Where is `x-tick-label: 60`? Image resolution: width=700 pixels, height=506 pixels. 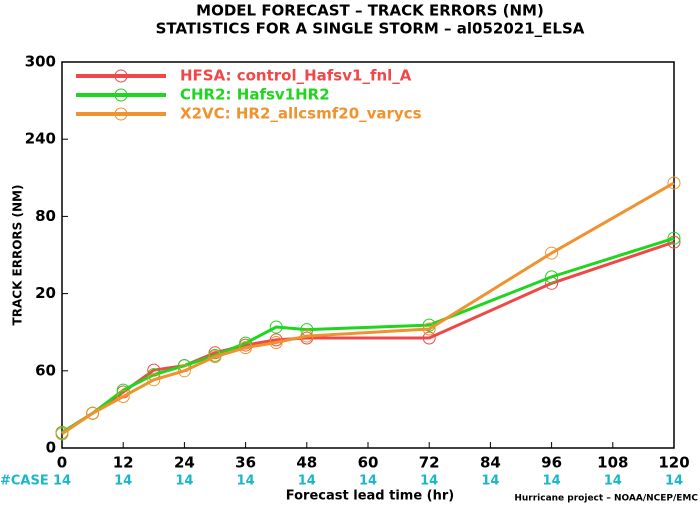
x-tick-label: 60 is located at coordinates (368, 463).